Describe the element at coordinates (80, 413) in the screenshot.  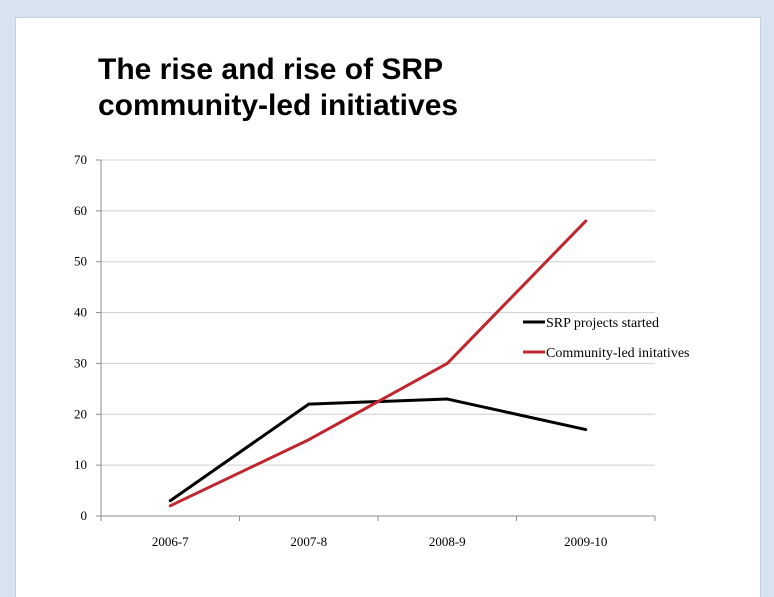
I see `y-tick-label: 20` at that location.